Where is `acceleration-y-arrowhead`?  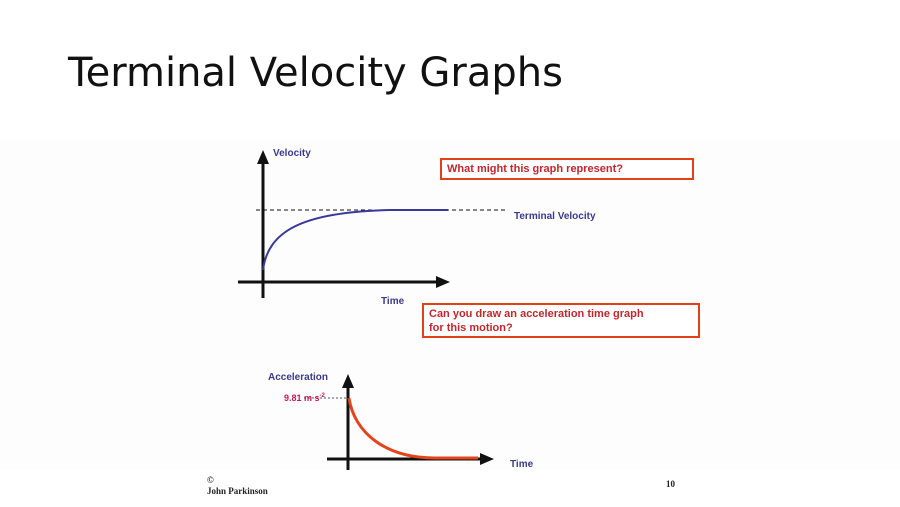 acceleration-y-arrowhead is located at coordinates (348, 381).